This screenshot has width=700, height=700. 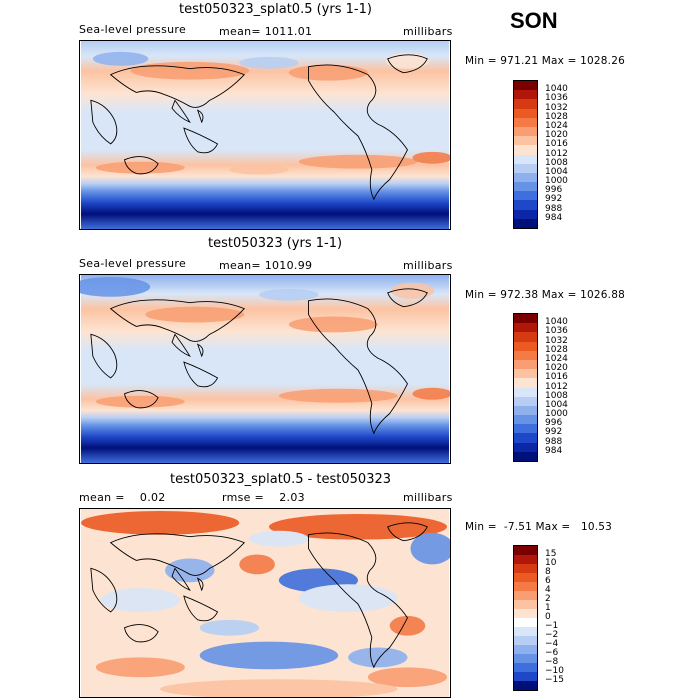 I want to click on panel-1-colorbar-label: 1024, so click(x=556, y=125).